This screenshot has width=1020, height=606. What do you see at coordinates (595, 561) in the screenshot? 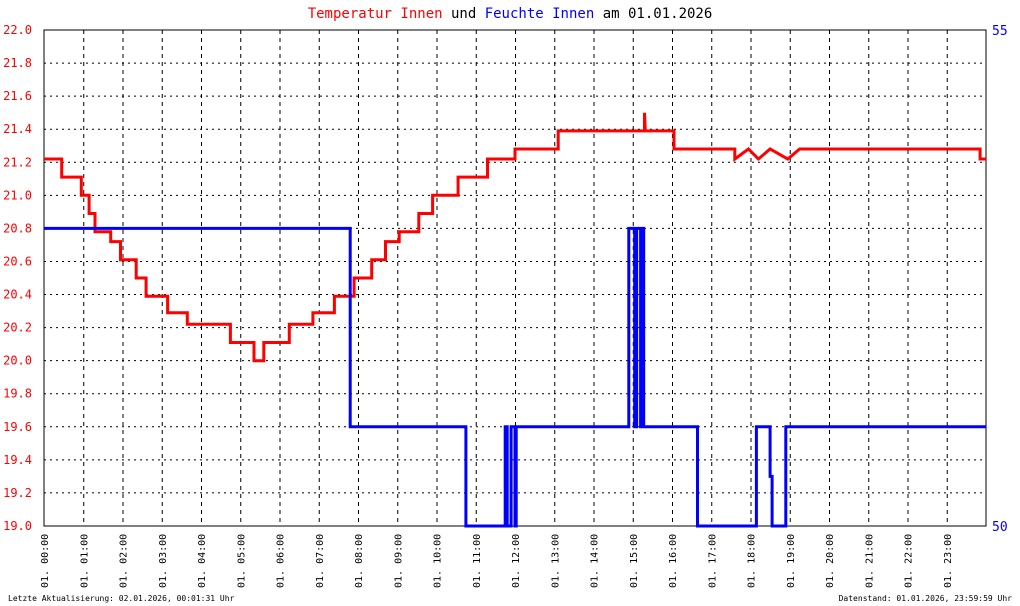
I see `x-tick-label: 01. 14:00` at bounding box center [595, 561].